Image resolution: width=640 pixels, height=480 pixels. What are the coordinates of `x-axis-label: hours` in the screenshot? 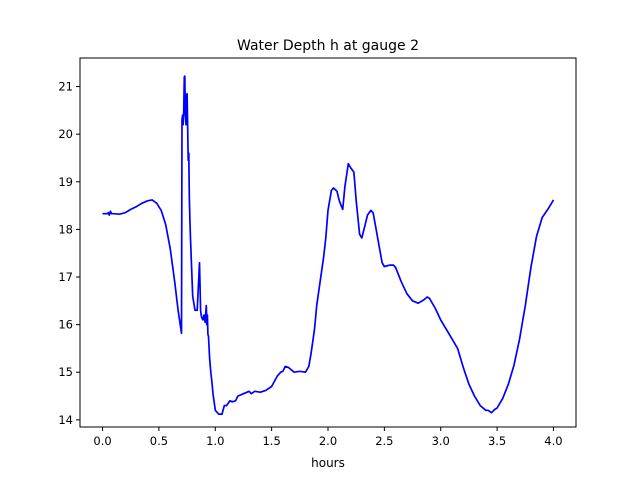 It's located at (328, 463).